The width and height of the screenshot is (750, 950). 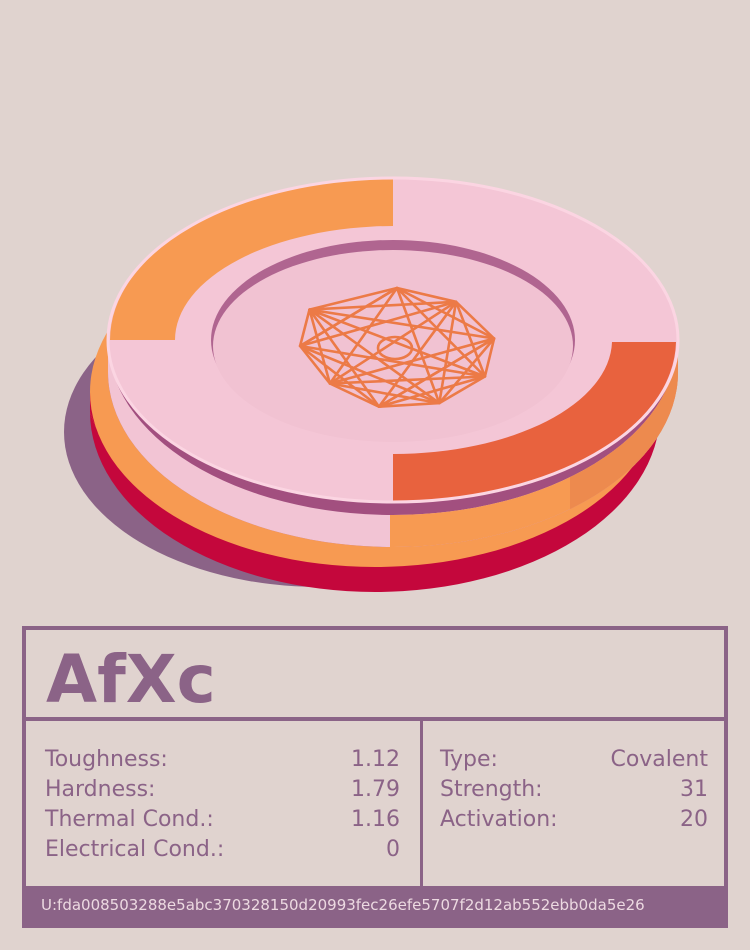 I want to click on property-row: Strength: 31, so click(x=574, y=790).